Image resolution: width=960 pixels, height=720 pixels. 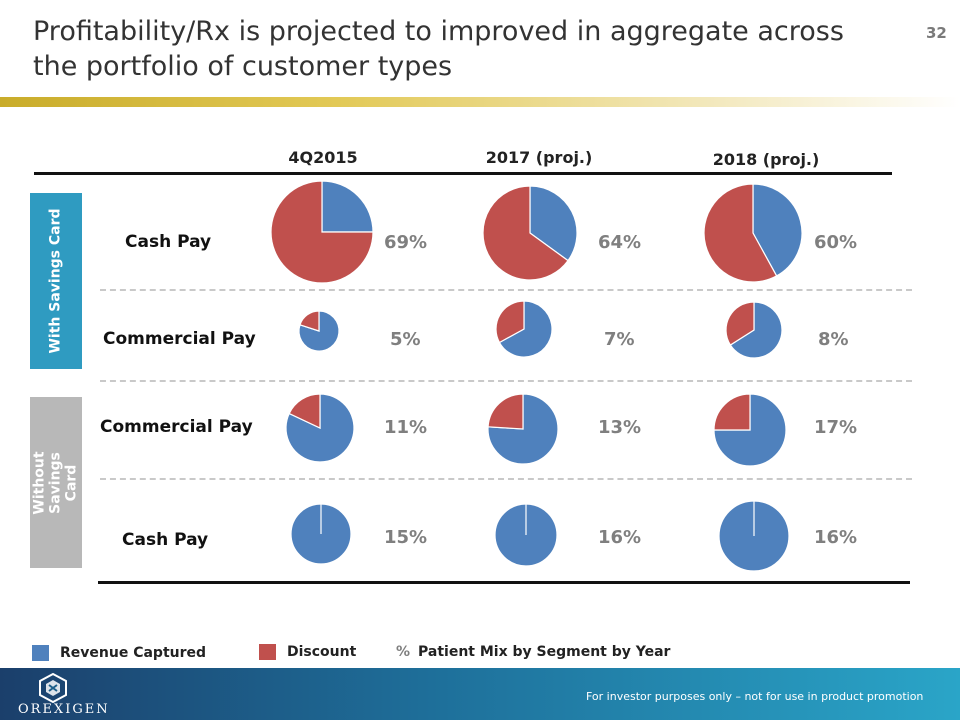 I want to click on patient-mix-label: 69%, so click(x=406, y=242).